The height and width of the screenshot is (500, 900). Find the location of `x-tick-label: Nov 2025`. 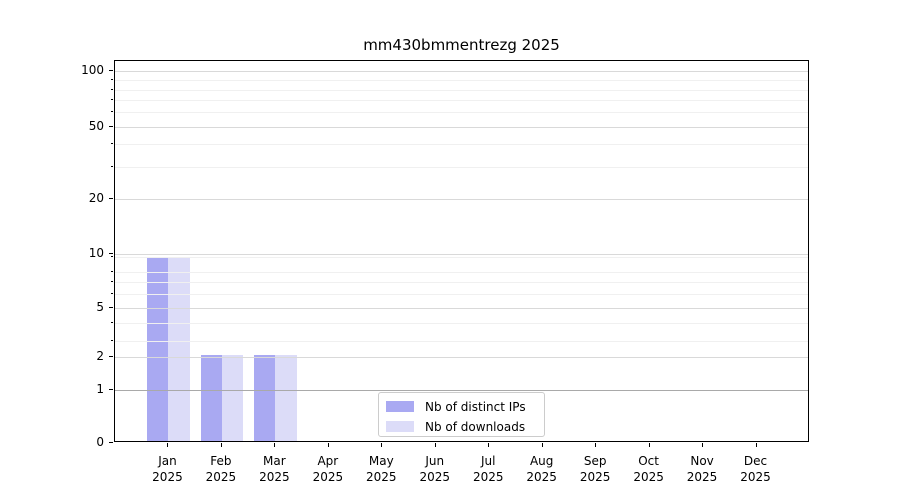

x-tick-label: Nov 2025 is located at coordinates (702, 469).